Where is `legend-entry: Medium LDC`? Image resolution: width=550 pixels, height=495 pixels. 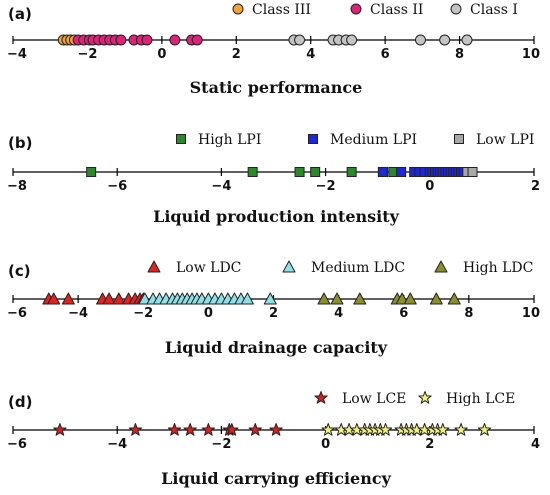
legend-entry: Medium LDC is located at coordinates (343, 268).